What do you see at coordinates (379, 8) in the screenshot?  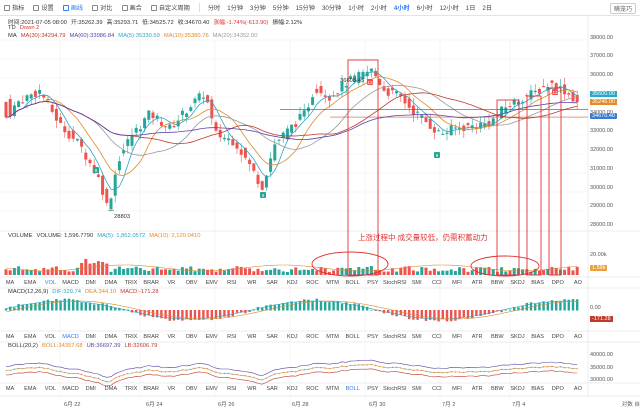 I see `timeframe-7: 2小时` at bounding box center [379, 8].